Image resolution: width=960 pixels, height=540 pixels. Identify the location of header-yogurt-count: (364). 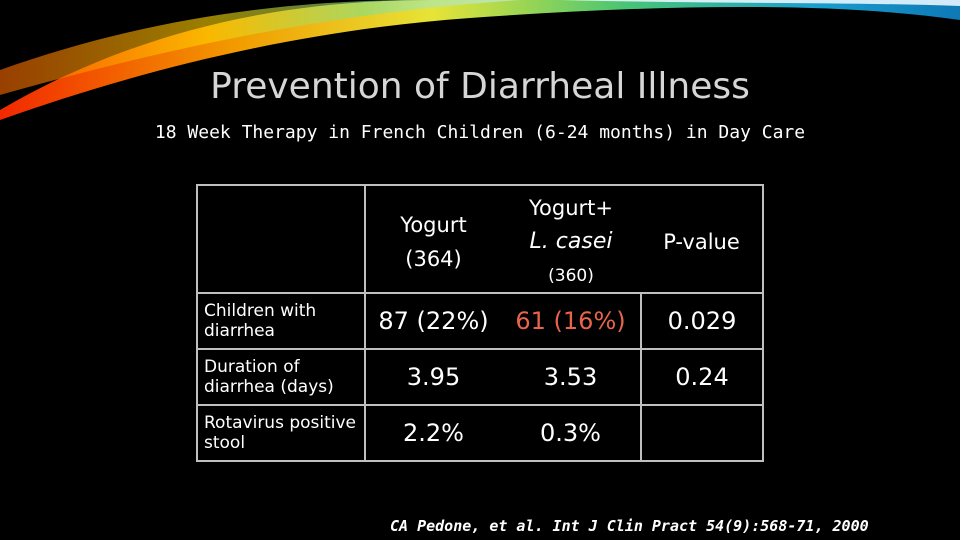
(433, 259).